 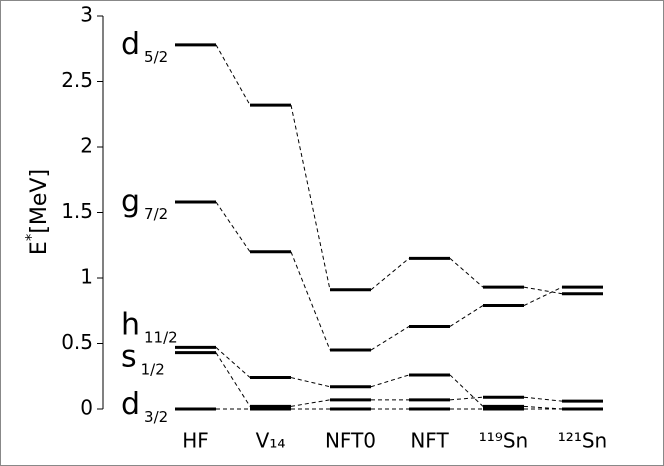 I want to click on level-sub: 5/2, so click(x=156, y=56).